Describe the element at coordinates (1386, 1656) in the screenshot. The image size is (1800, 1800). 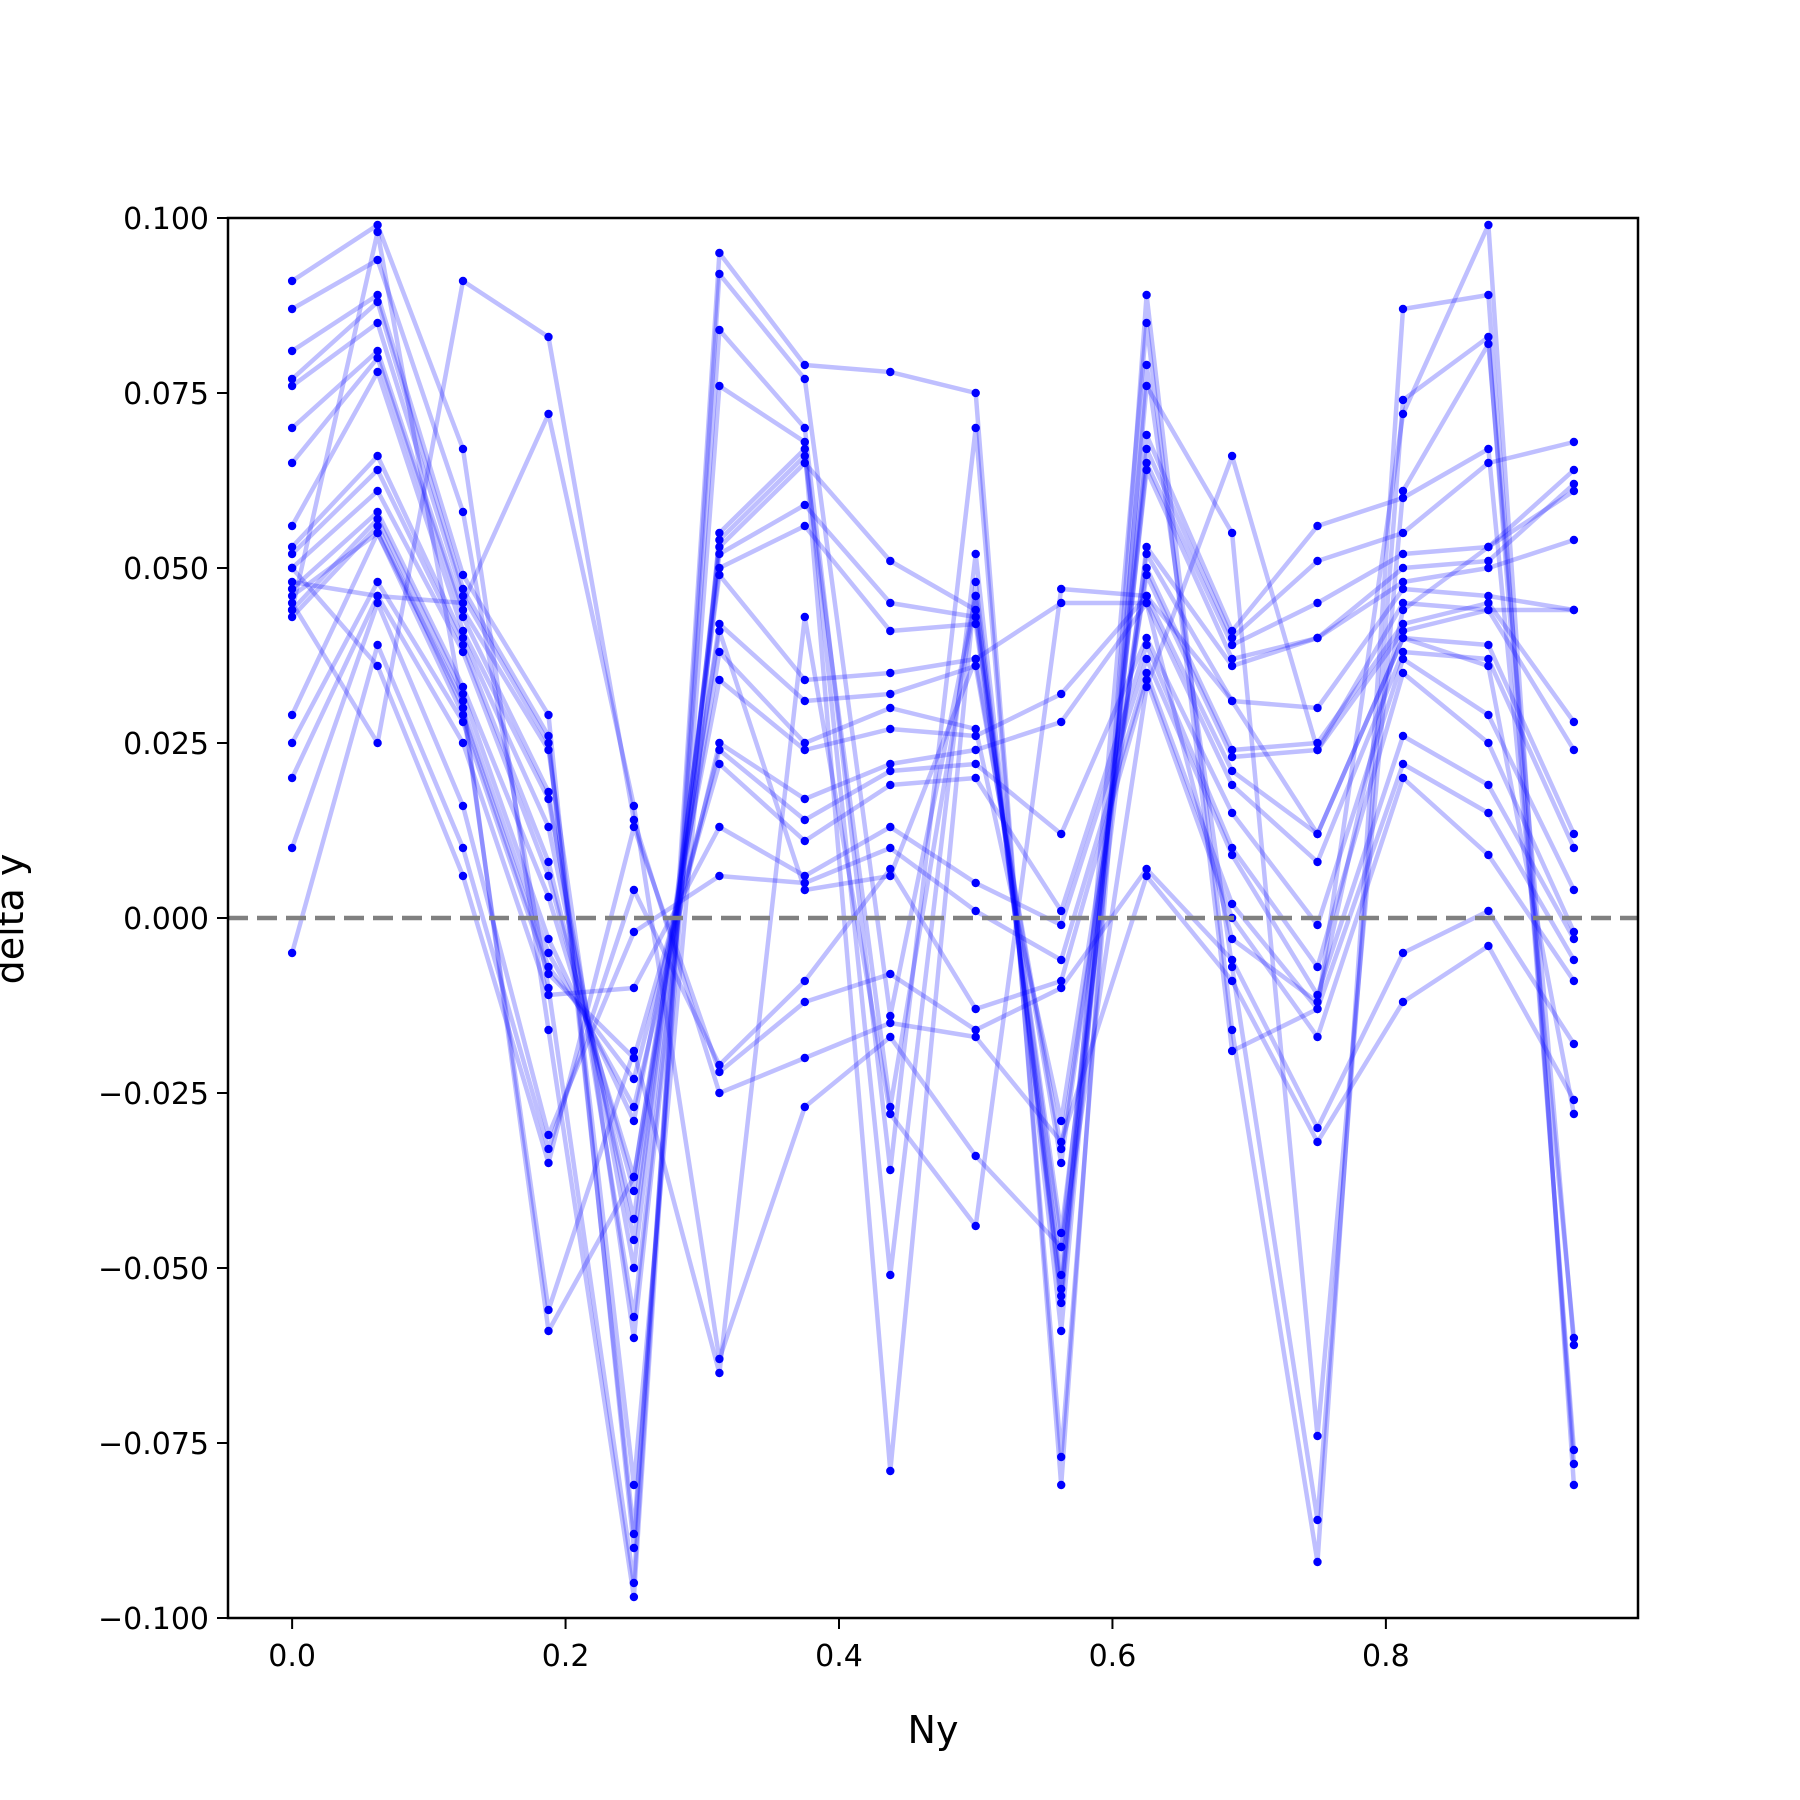
I see `x-tick-label: 0.8` at that location.